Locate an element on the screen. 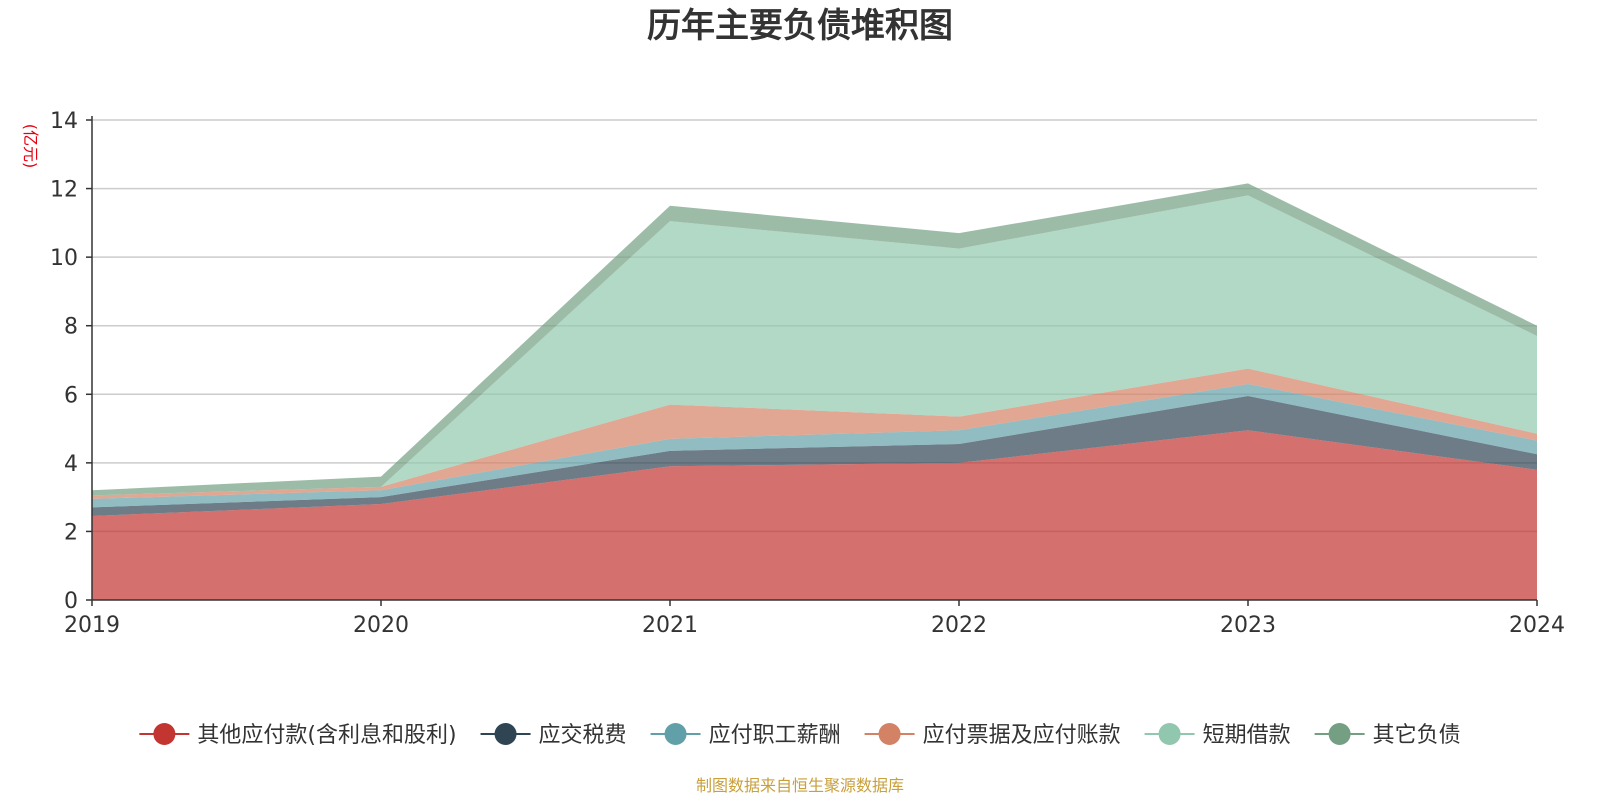 The image size is (1600, 800). x-tick-label: 2021 is located at coordinates (670, 625).